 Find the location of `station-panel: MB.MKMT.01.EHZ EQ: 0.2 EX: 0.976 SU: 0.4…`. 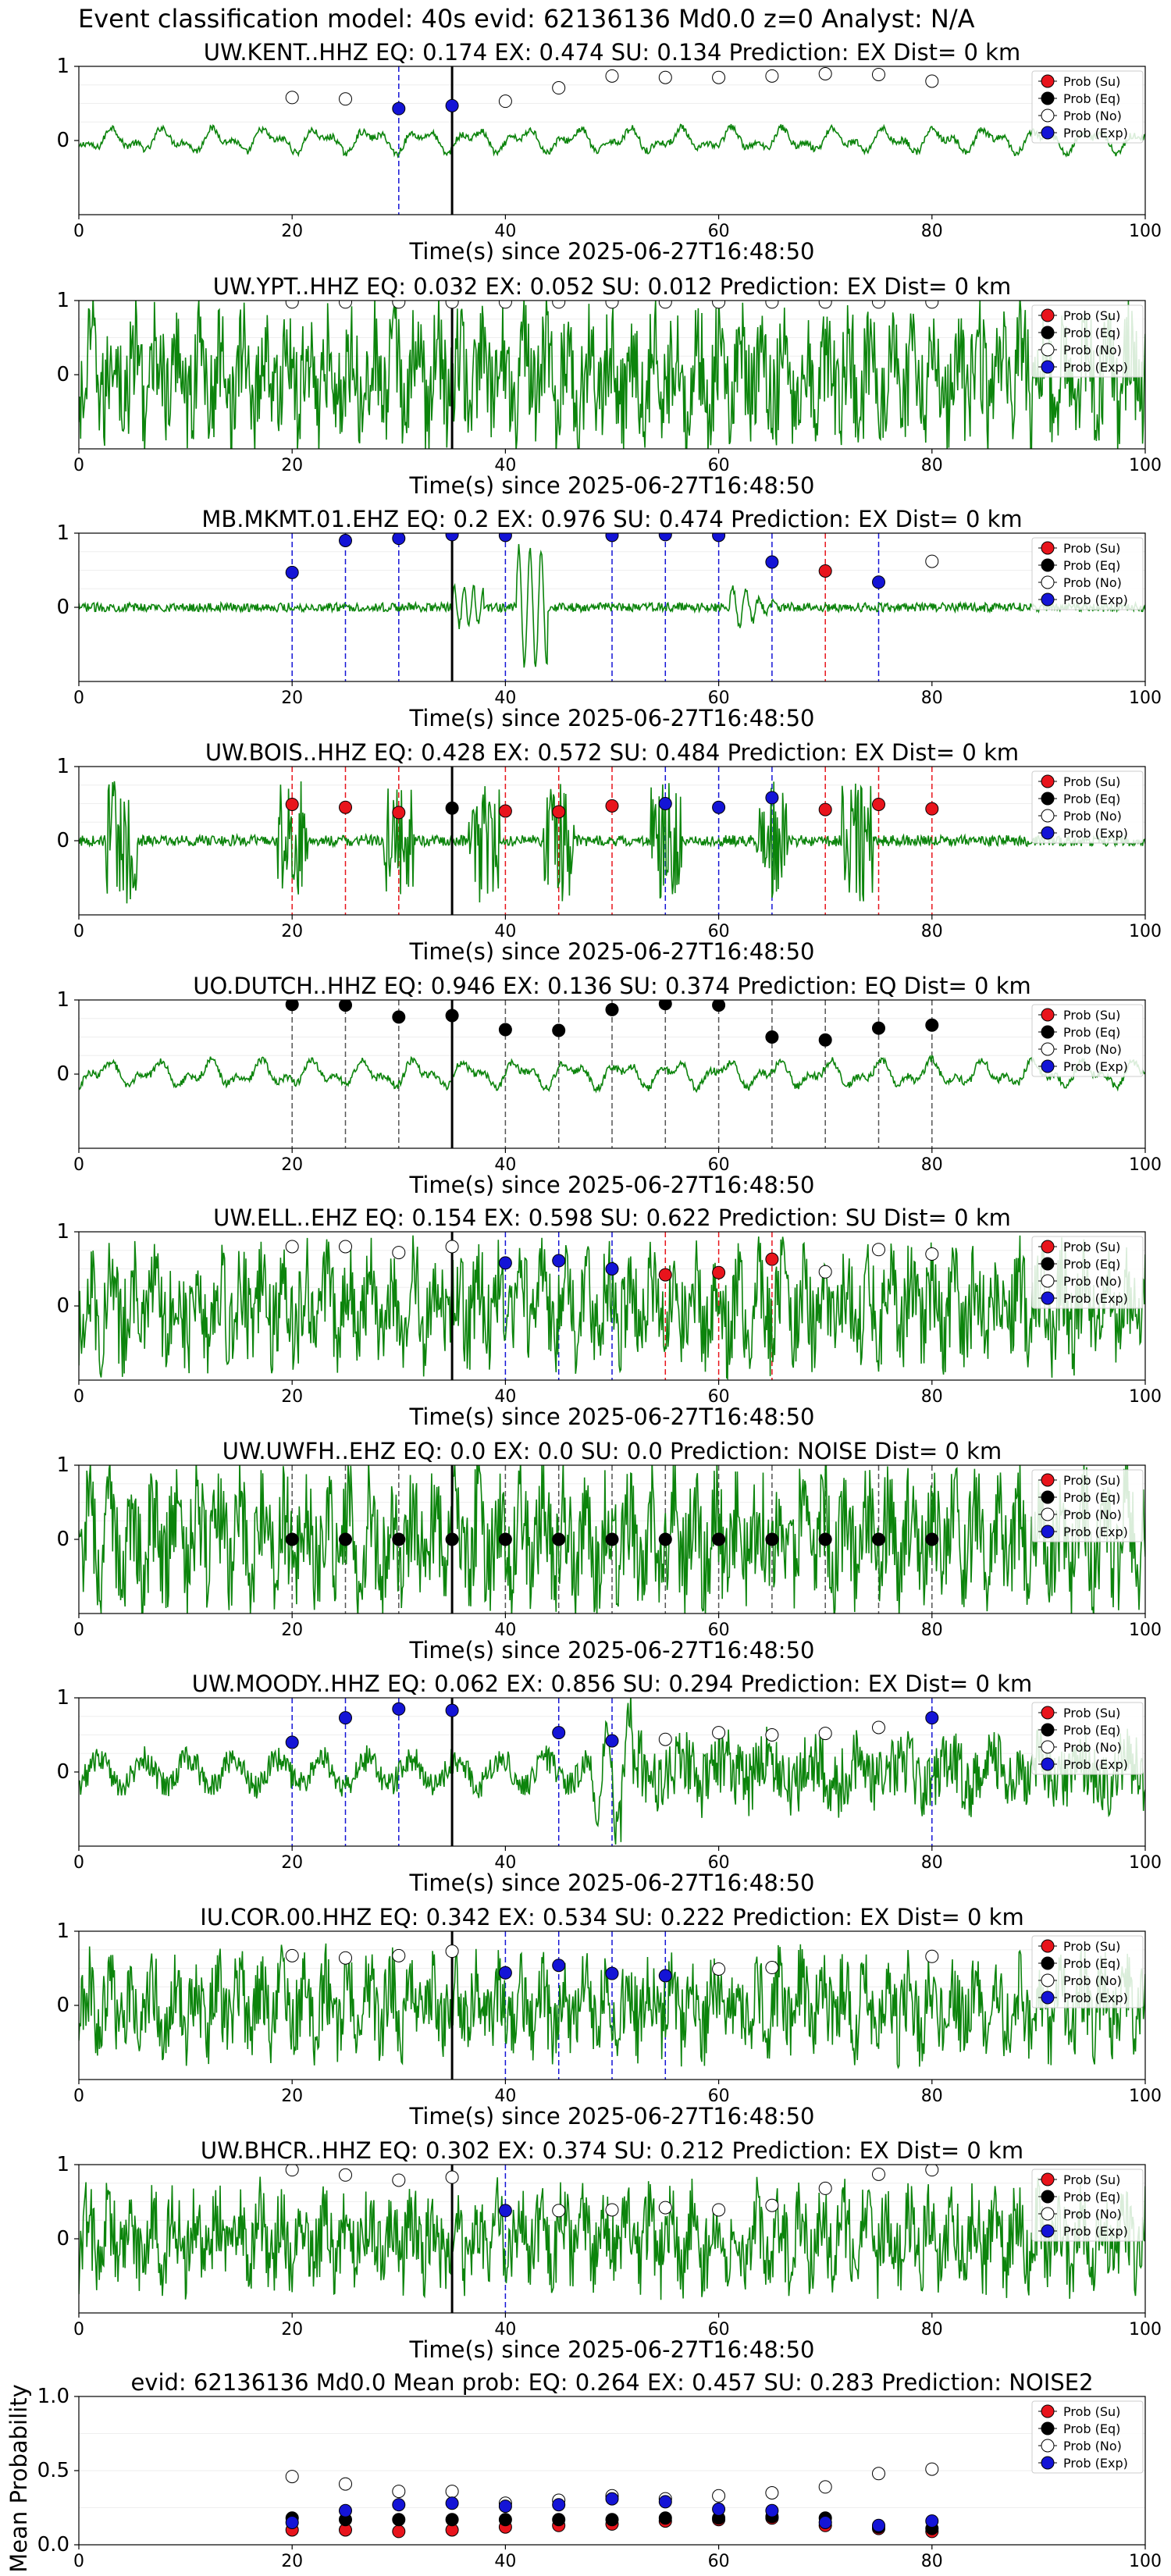

station-panel: MB.MKMT.01.EHZ EQ: 0.2 EX: 0.976 SU: 0.4… is located at coordinates (609, 618).